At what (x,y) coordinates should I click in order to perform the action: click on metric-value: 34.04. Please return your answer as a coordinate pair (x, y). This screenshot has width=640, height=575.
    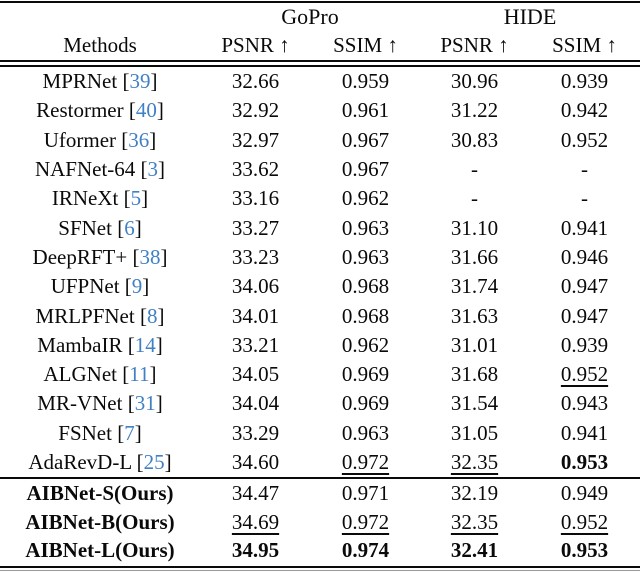
    Looking at the image, I should click on (255, 403).